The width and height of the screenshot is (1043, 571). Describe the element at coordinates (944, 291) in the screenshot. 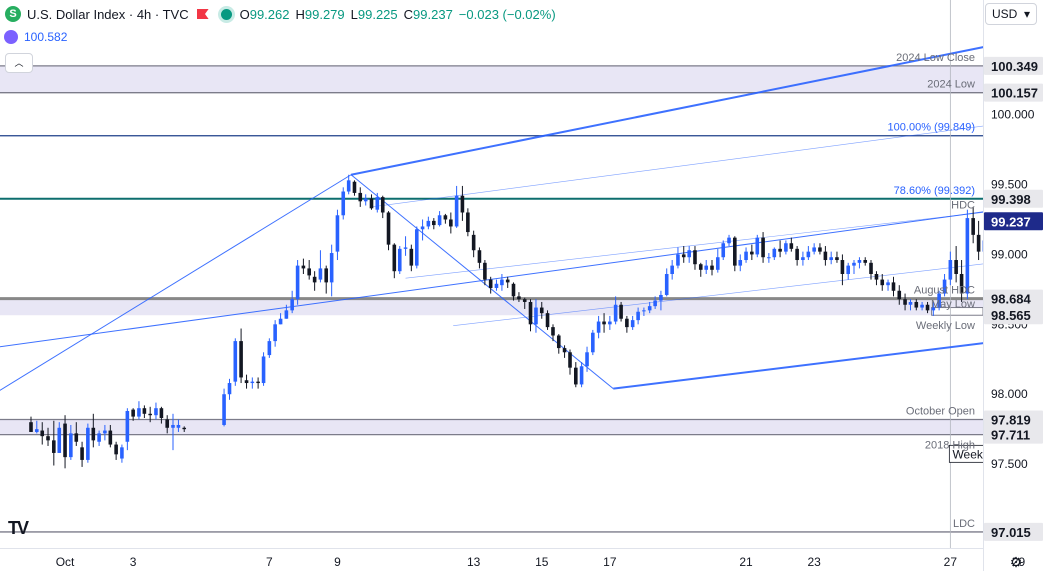

I see `level-label: August HDC` at that location.